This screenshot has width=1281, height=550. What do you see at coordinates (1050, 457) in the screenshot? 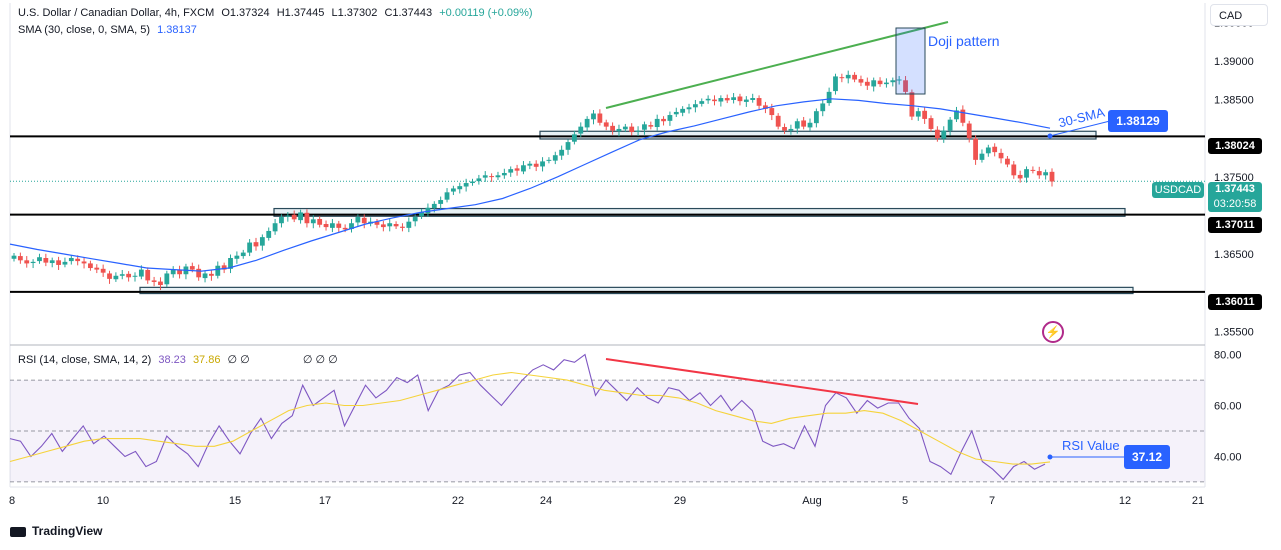
I see `rsi-callout-dot` at bounding box center [1050, 457].